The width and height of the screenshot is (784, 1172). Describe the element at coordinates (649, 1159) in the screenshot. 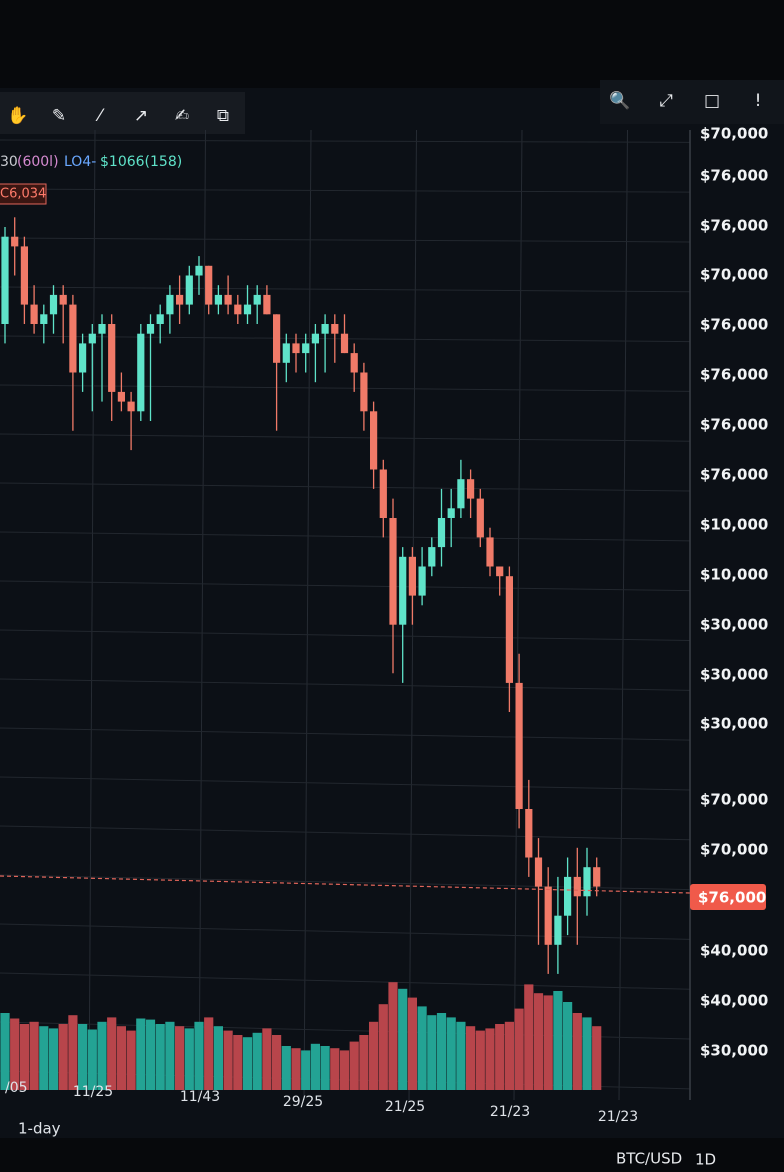

I see `symbol: BTC/USD` at that location.